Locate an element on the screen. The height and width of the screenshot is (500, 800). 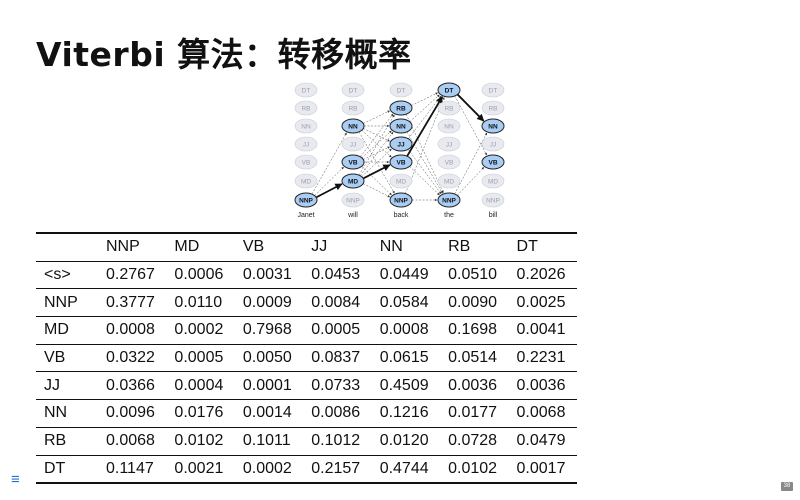
probability-cell: 0.0584 is located at coordinates (404, 302).